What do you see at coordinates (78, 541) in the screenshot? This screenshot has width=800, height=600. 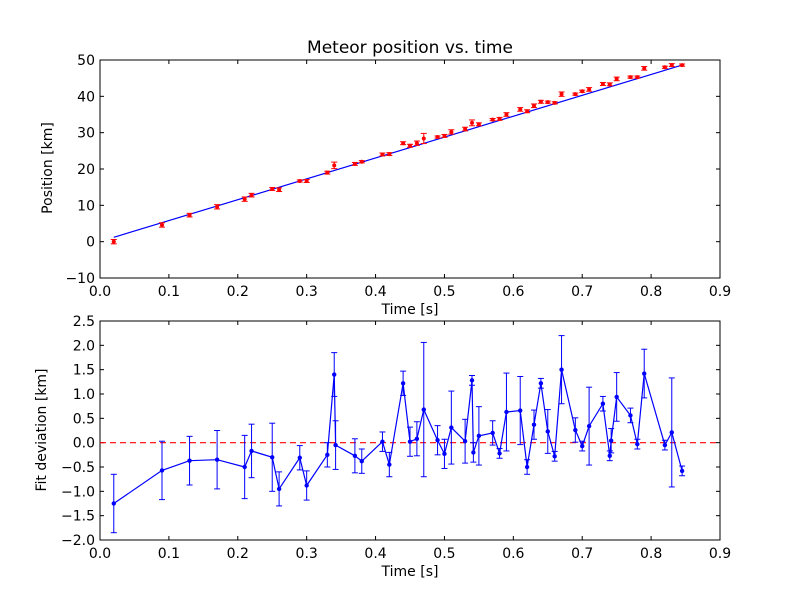 I see `y-tick-label: −2.0` at bounding box center [78, 541].